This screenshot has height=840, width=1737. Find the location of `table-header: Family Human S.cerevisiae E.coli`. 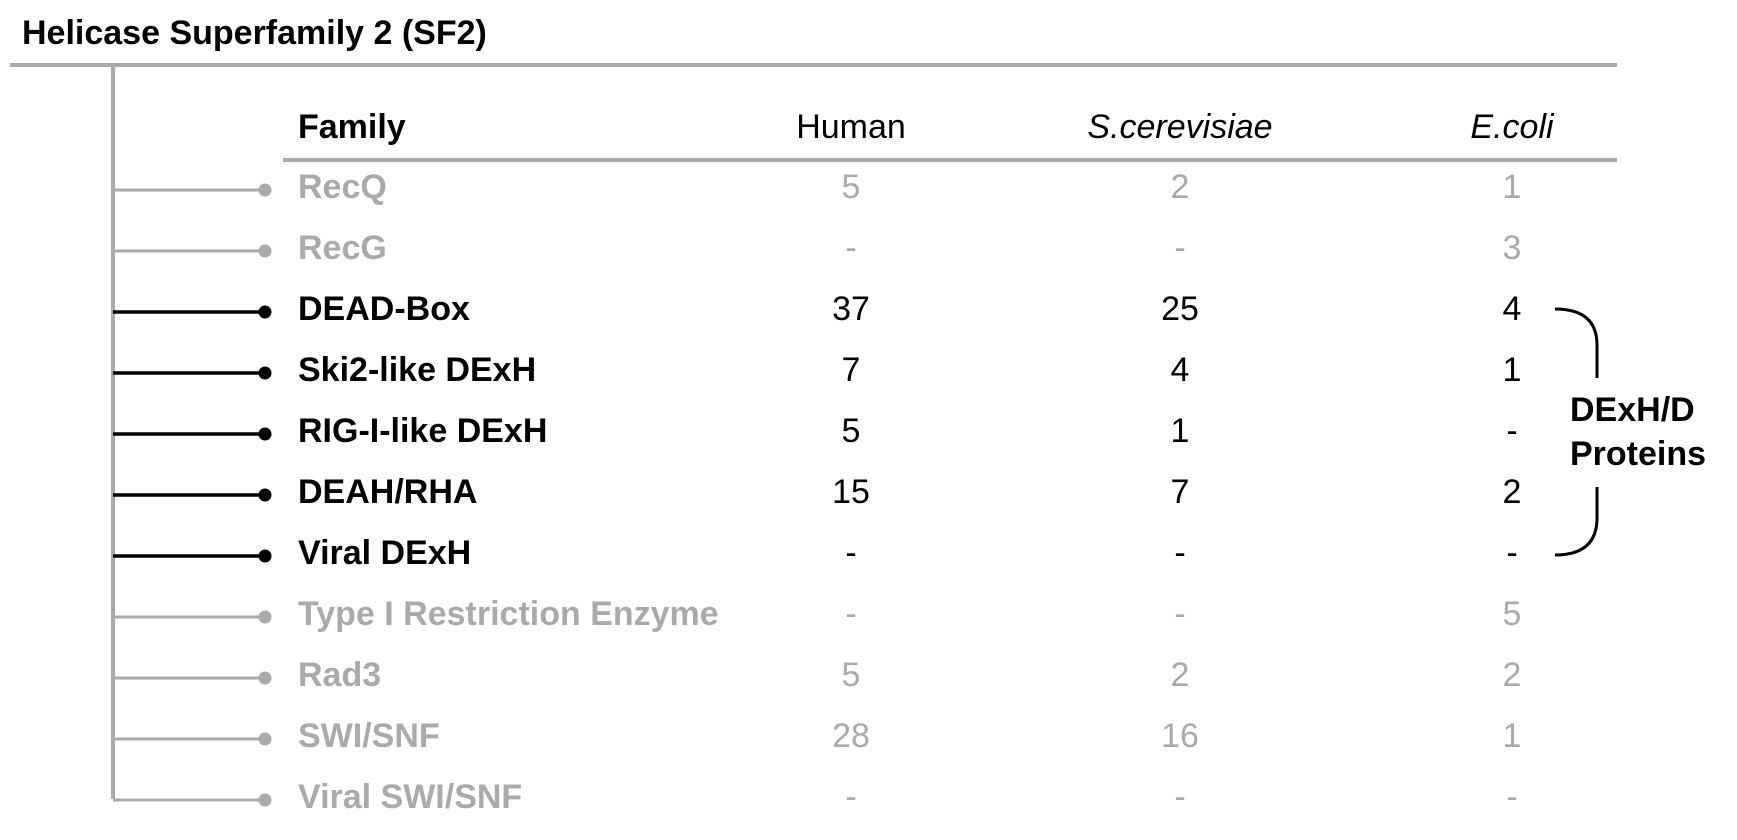

table-header: Family Human S.cerevisiae E.coli is located at coordinates (868, 130).